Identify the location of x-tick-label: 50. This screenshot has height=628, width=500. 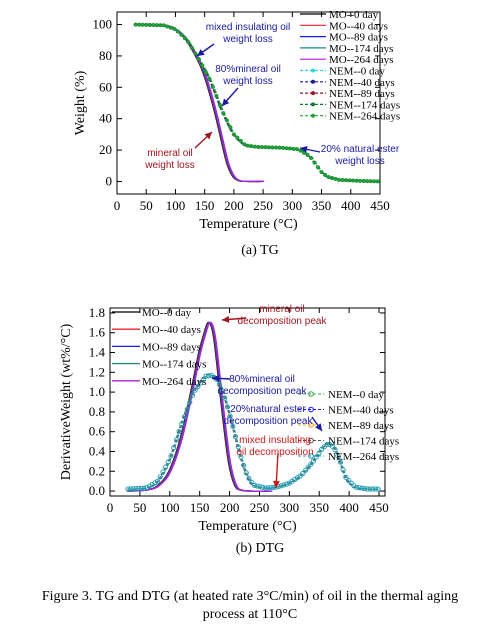
(139, 507).